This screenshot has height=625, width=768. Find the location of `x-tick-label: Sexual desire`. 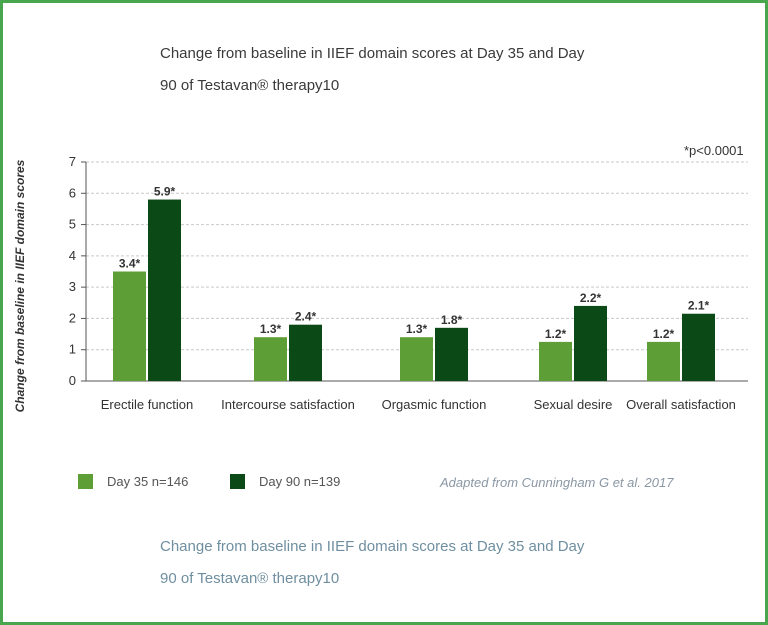

x-tick-label: Sexual desire is located at coordinates (573, 404).